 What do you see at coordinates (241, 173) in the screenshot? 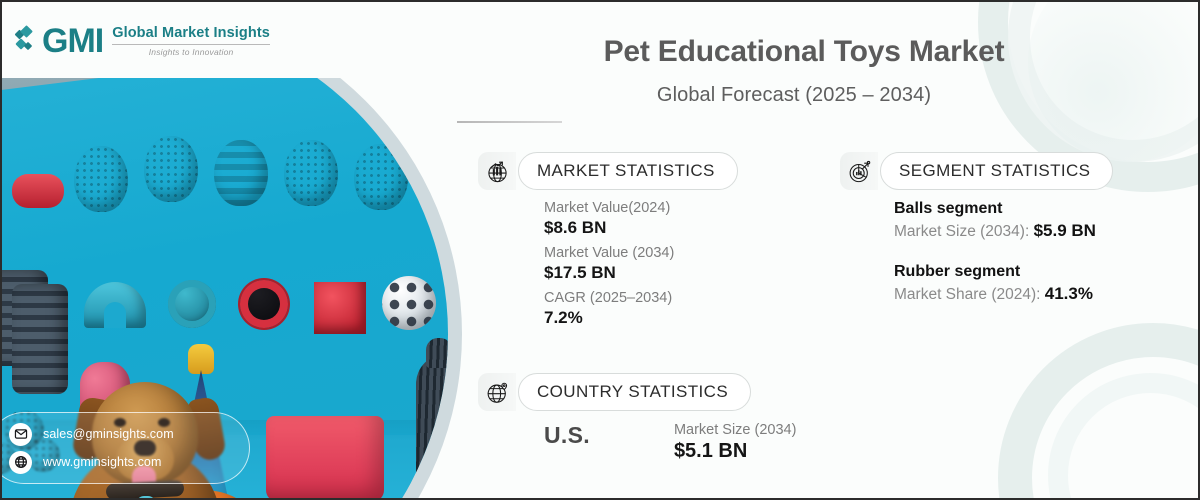
I see `toy-ridged-egg-blue` at bounding box center [241, 173].